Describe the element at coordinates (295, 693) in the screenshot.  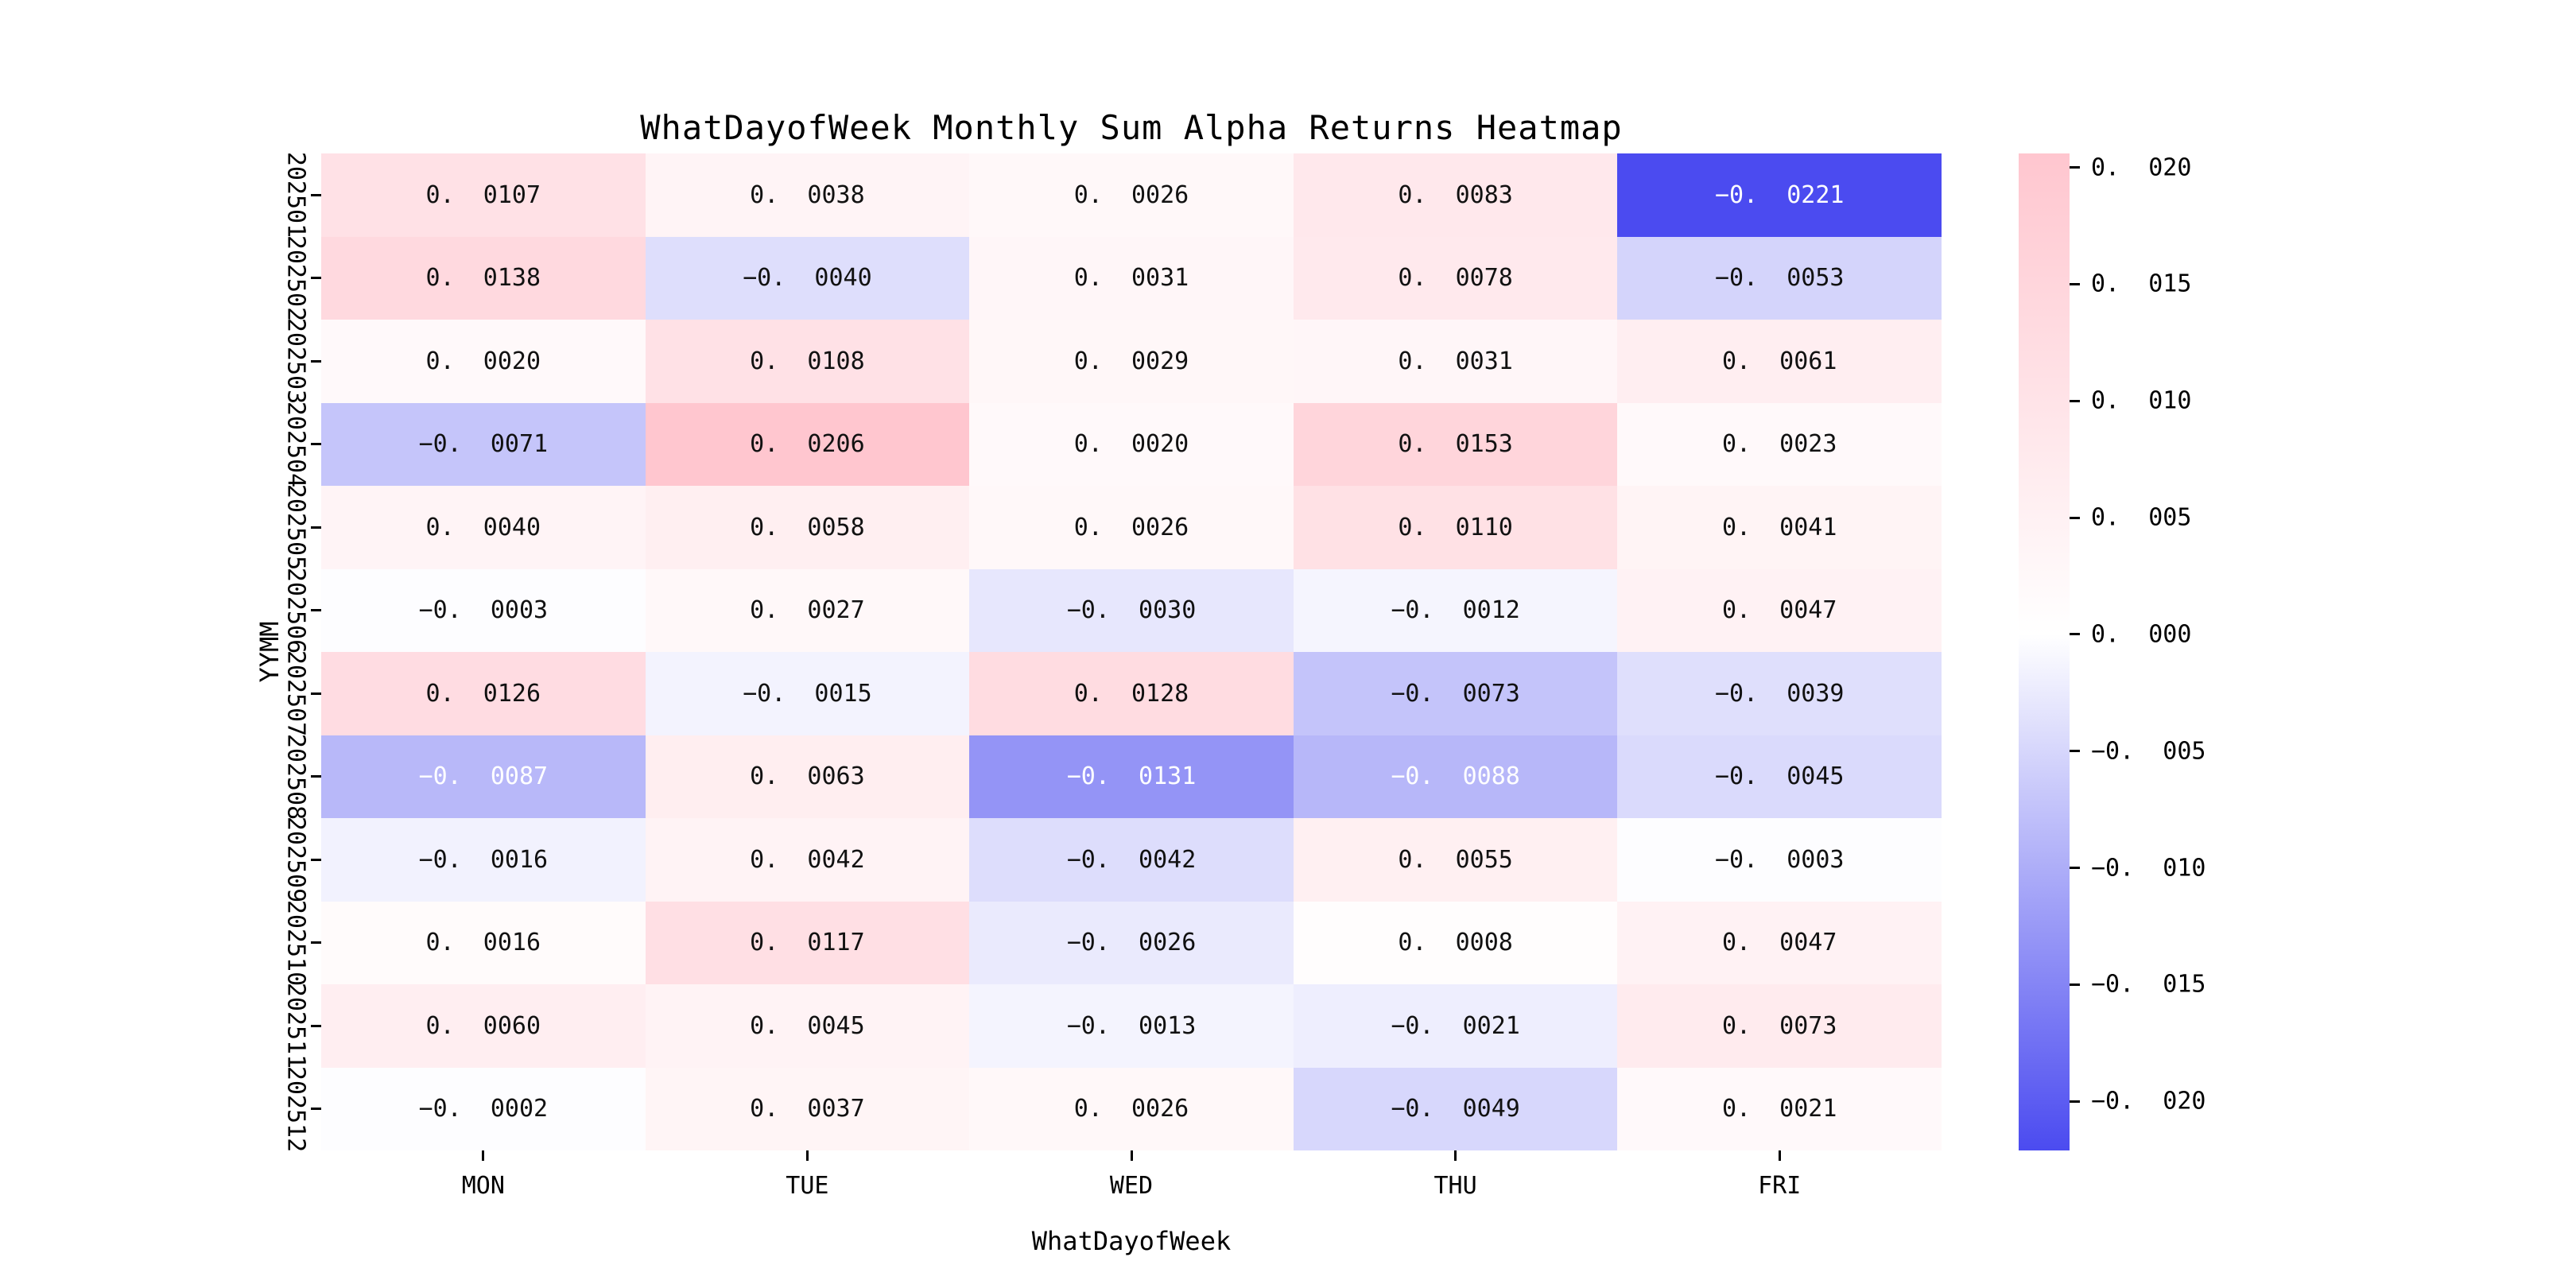
I see `y-tick-label-202507: 202507` at that location.